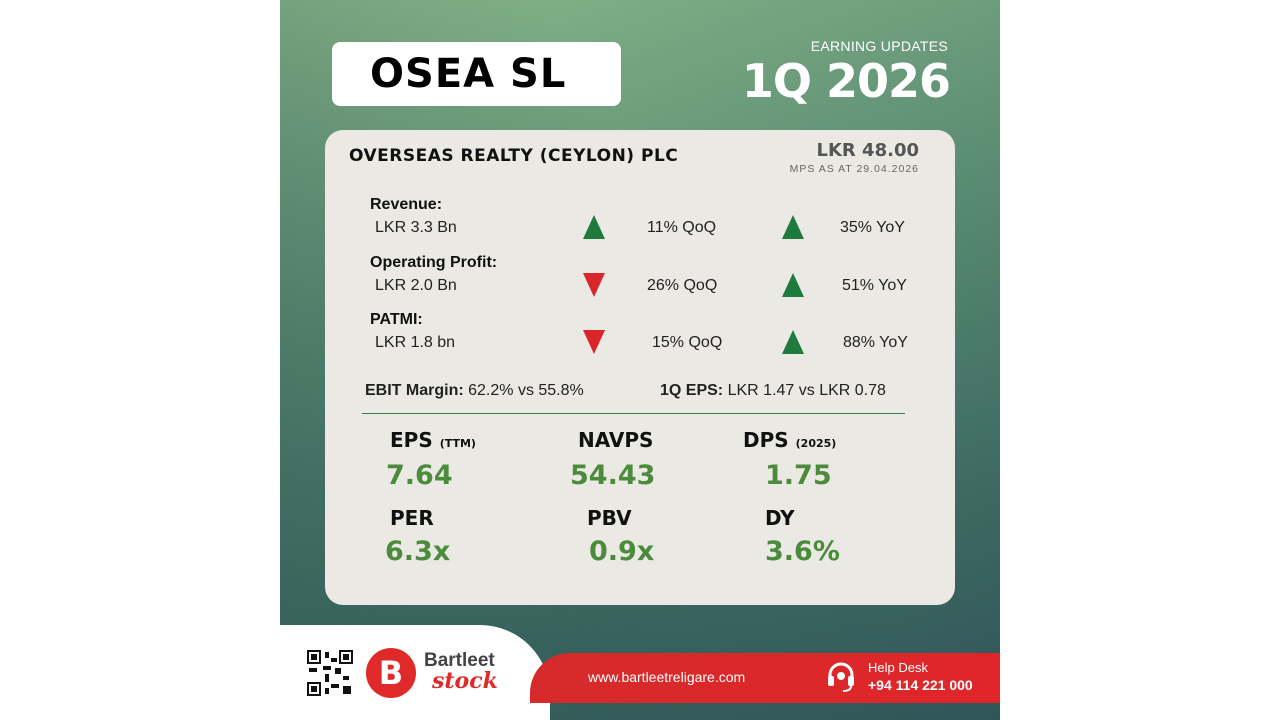  I want to click on divider, so click(633, 413).